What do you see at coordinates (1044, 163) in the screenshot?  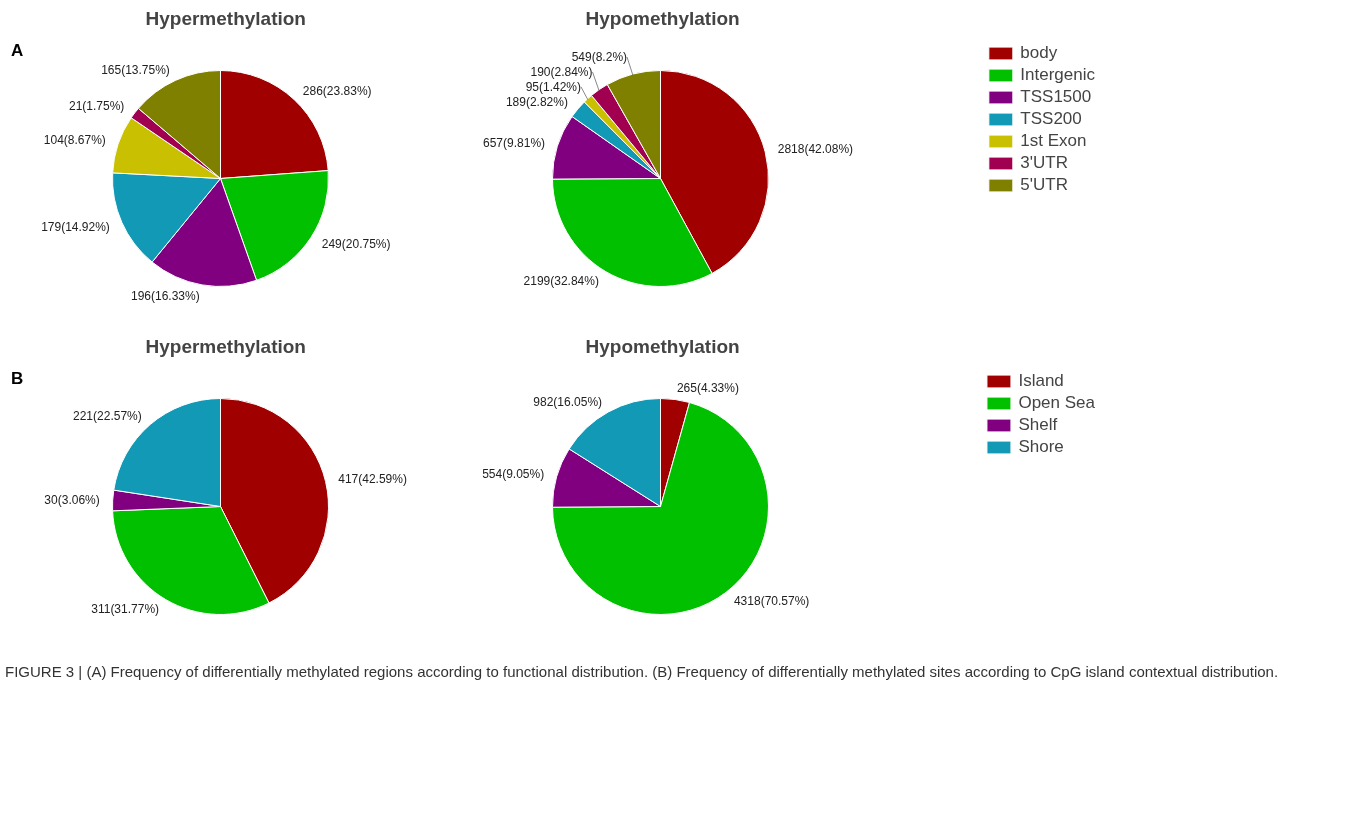 I see `legend-label: 3'UTR` at bounding box center [1044, 163].